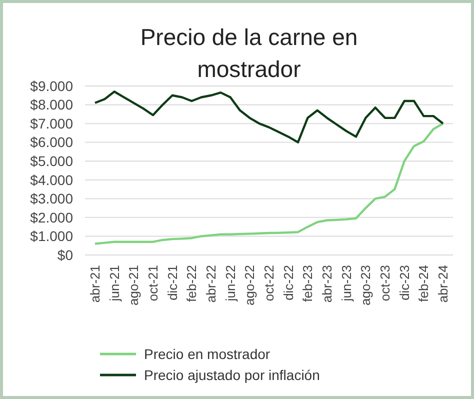 The image size is (474, 399). What do you see at coordinates (346, 283) in the screenshot?
I see `x-tick-label: jun-23` at bounding box center [346, 283].